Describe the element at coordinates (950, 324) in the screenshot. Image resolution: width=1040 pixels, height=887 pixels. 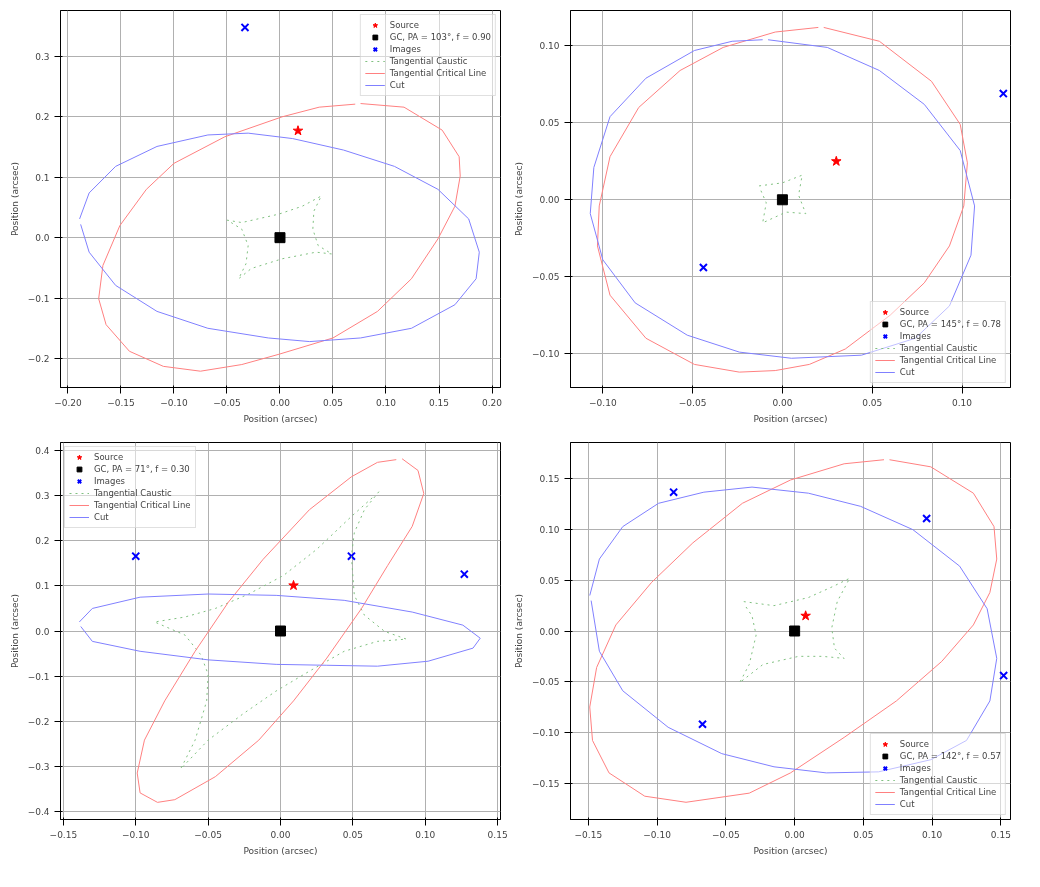
I see `legend-label: GC, PA = 145°, f = 0.78` at that location.